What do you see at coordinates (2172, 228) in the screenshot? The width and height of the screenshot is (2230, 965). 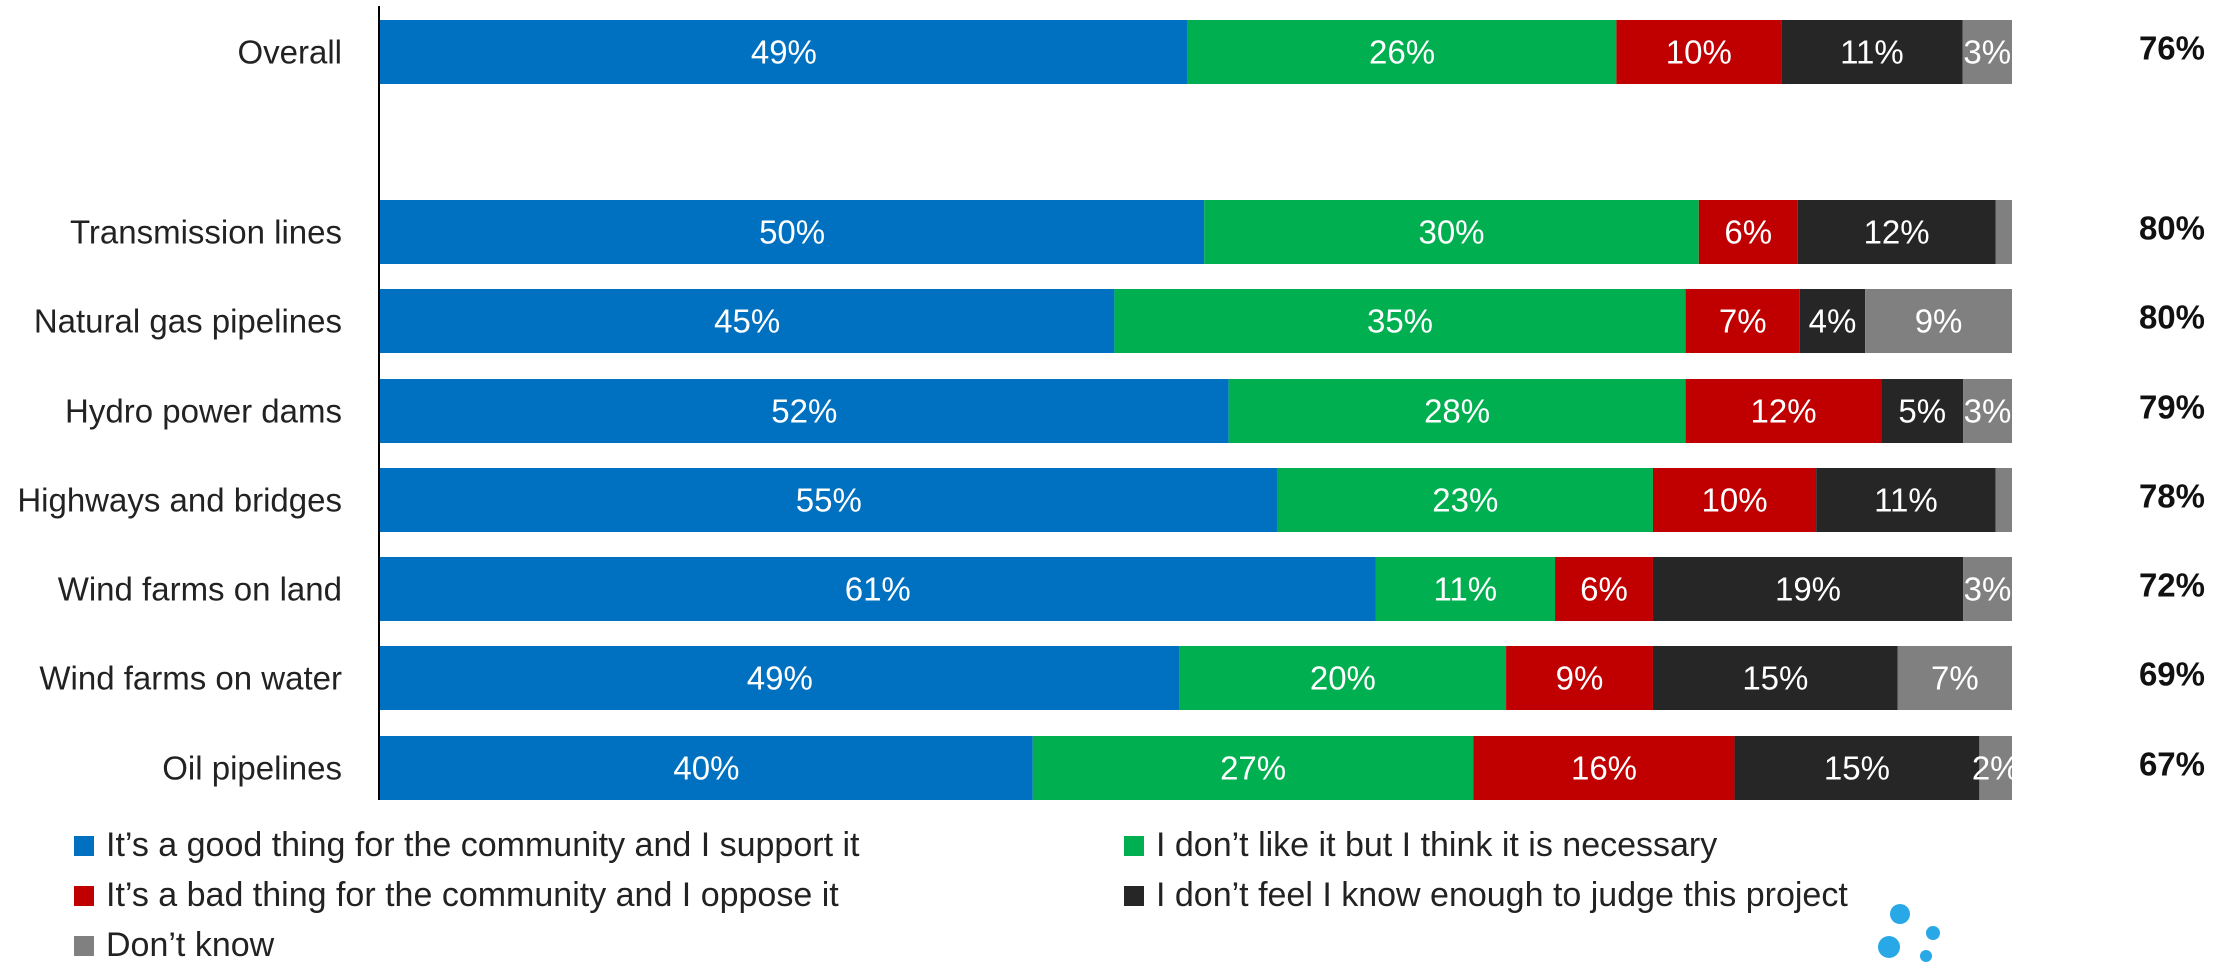 I see `total-label-transmission-lines: 80%` at bounding box center [2172, 228].